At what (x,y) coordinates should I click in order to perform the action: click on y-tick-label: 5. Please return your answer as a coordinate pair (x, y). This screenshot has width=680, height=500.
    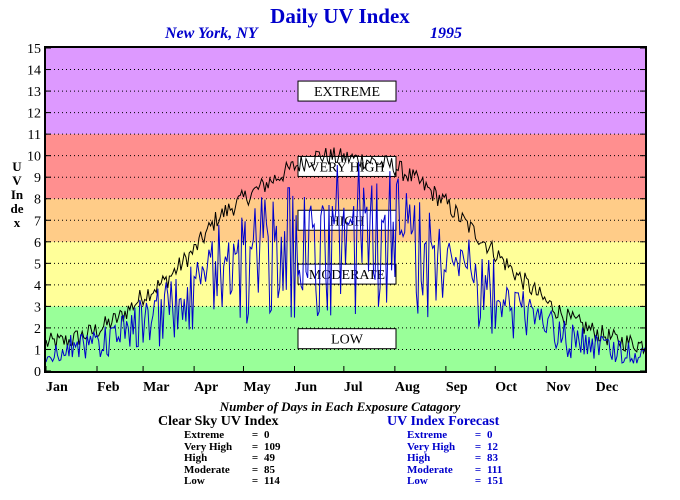
    Looking at the image, I should click on (37, 264).